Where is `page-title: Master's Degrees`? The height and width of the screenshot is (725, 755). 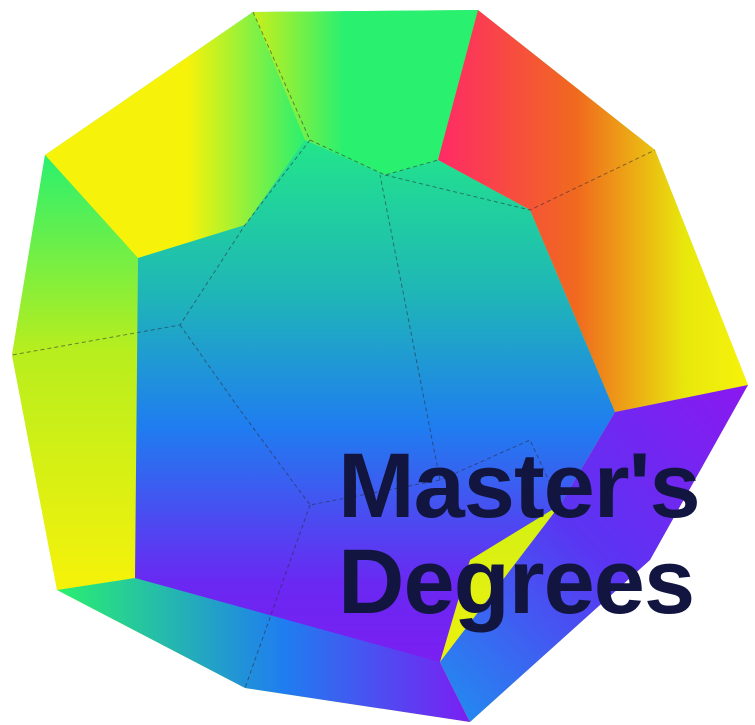
page-title: Master's Degrees is located at coordinates (545, 534).